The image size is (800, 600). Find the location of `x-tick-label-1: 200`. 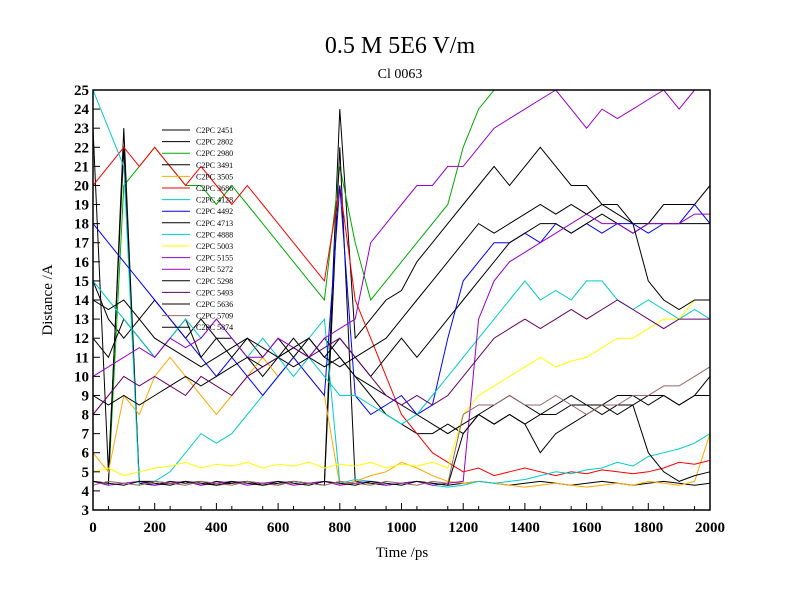

x-tick-label-1: 200 is located at coordinates (154, 528).